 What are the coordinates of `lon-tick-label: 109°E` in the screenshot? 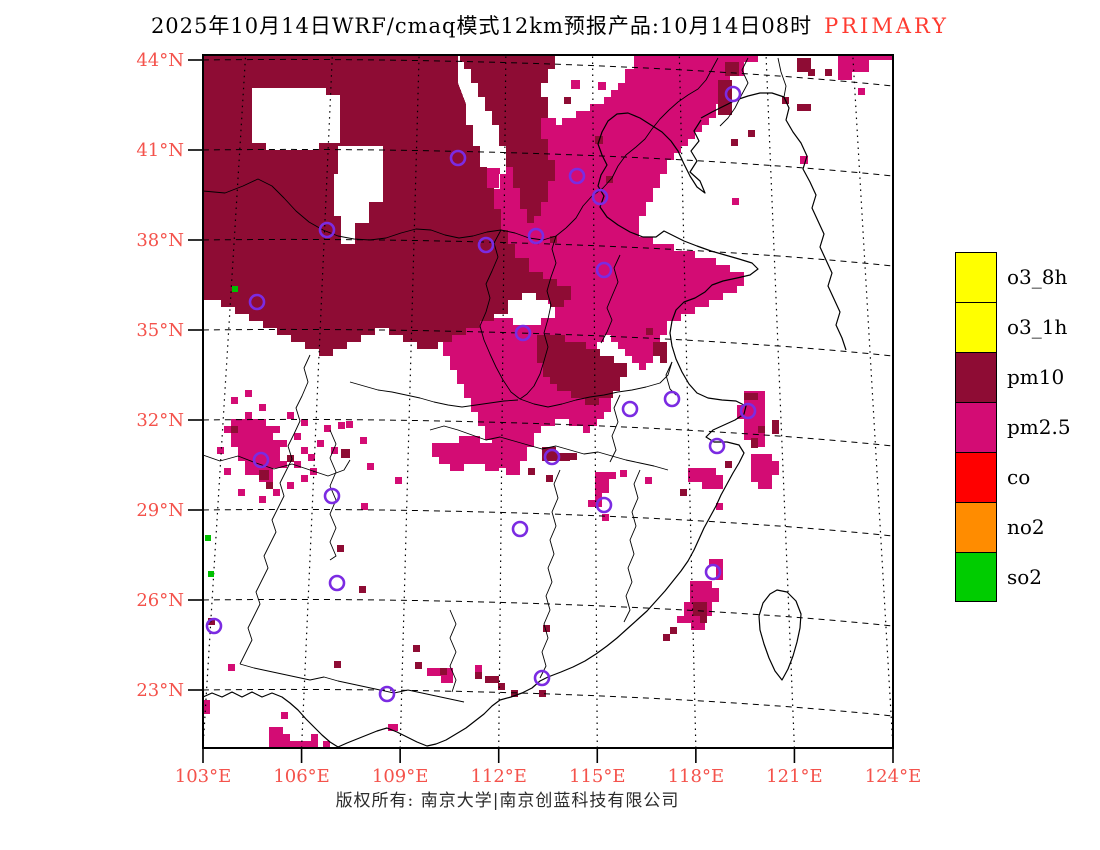 It's located at (400, 776).